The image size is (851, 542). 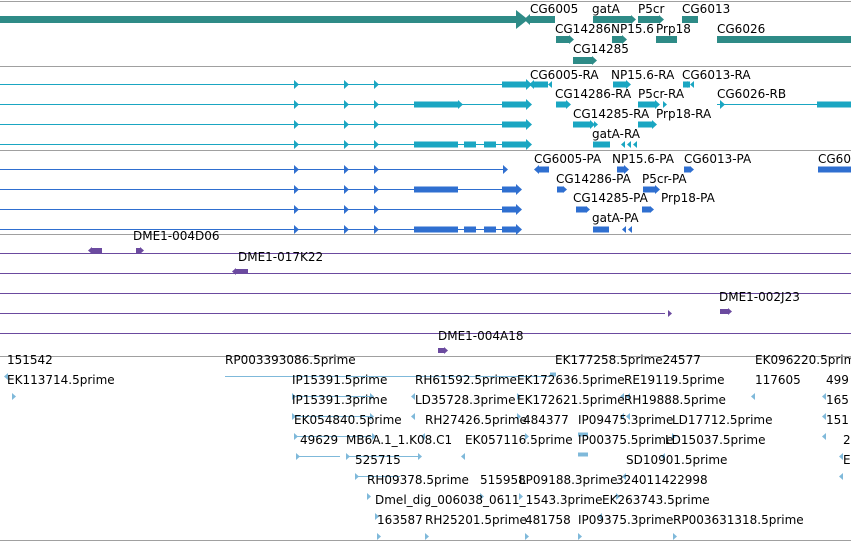 I want to click on est-track-exon-block, so click(x=583, y=434).